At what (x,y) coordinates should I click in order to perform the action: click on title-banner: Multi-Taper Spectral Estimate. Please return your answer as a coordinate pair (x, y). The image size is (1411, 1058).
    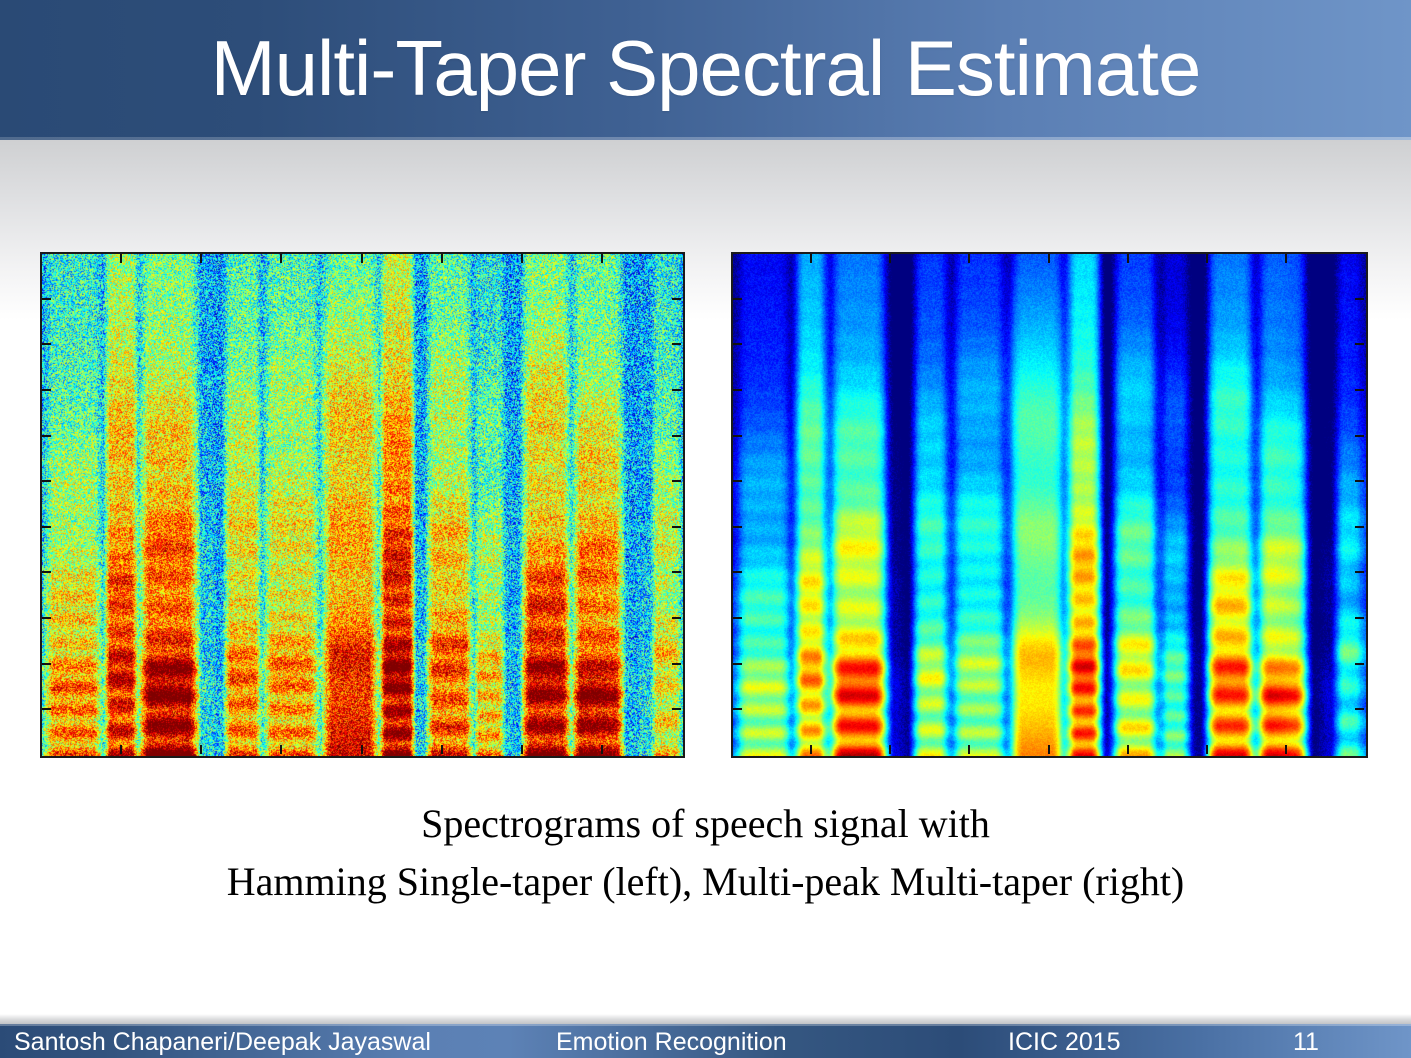
    Looking at the image, I should click on (705, 70).